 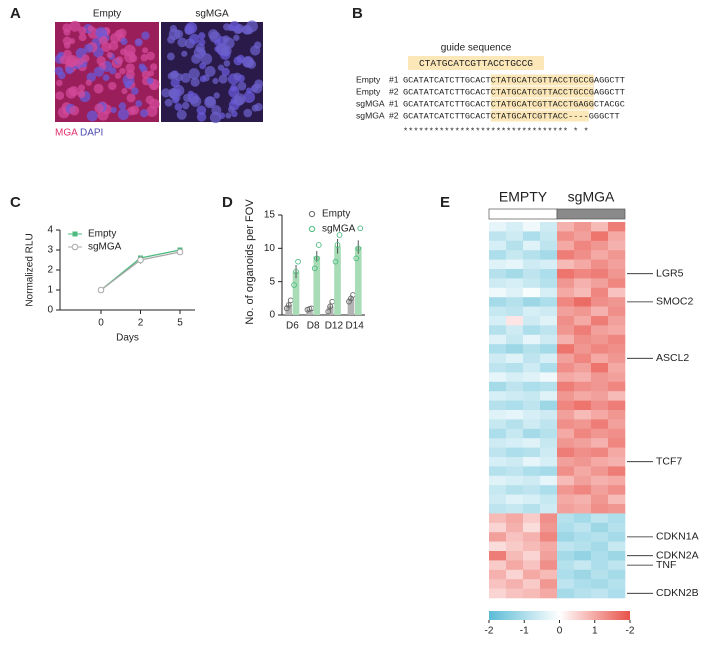 What do you see at coordinates (669, 461) in the screenshot?
I see `annotation-label: TCF7` at bounding box center [669, 461].